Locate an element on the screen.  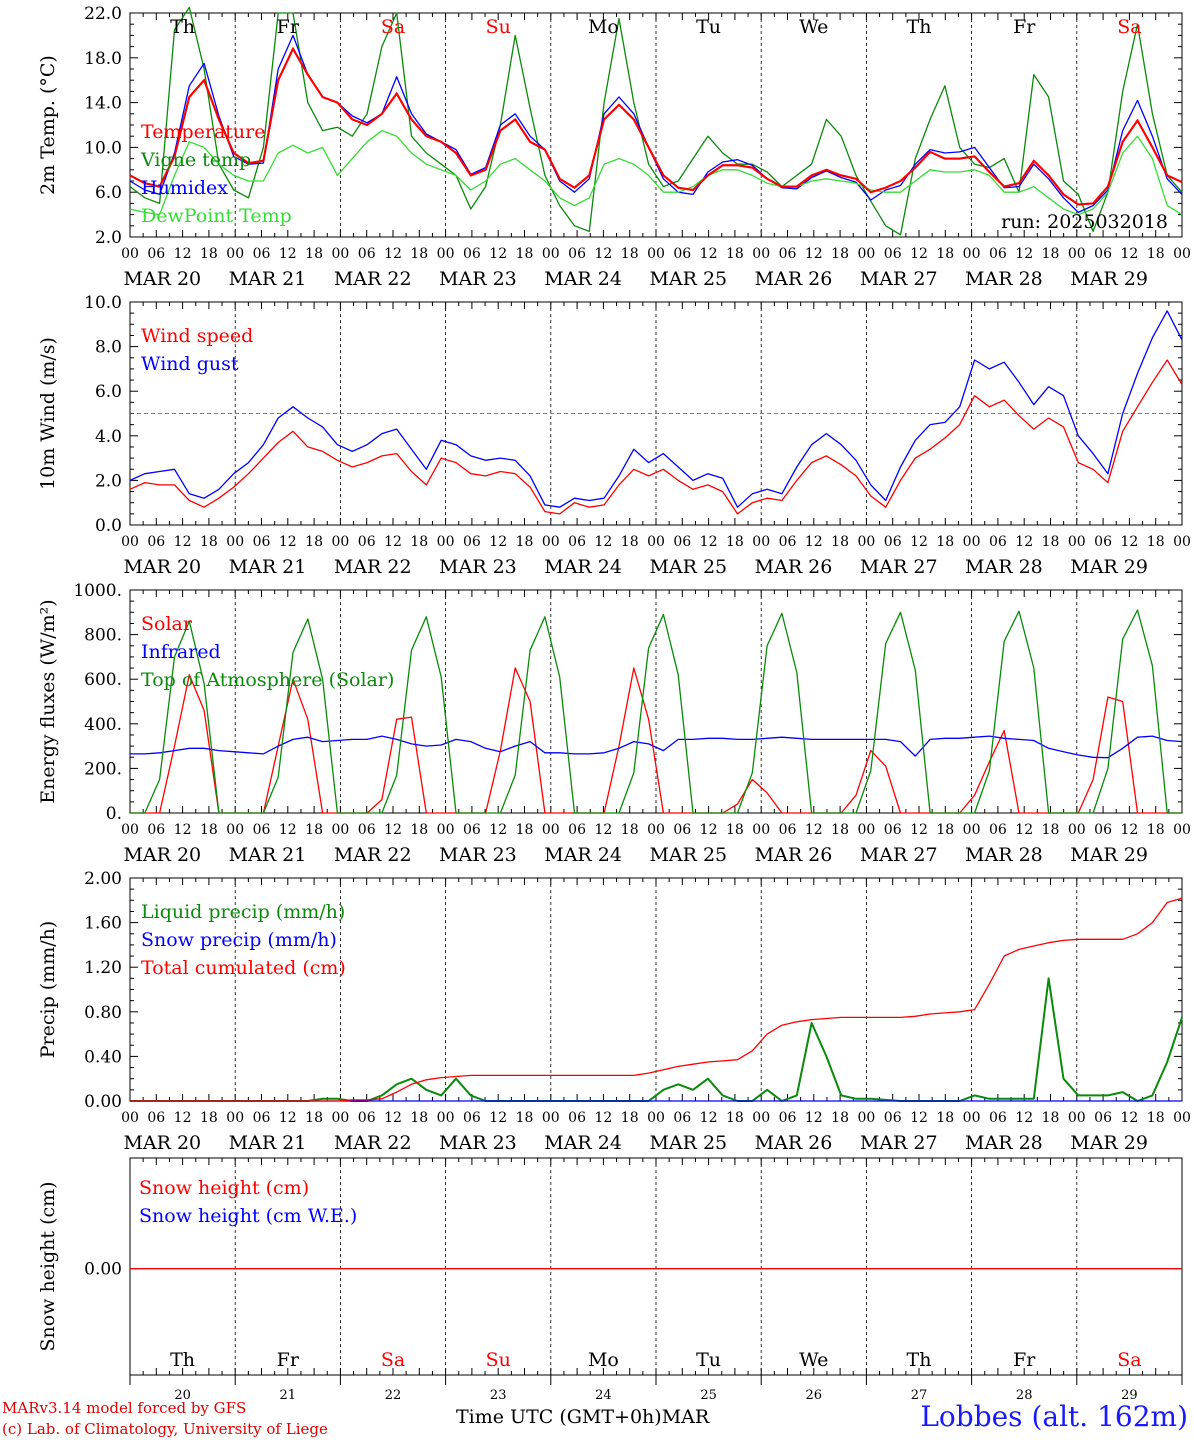
station-label: Lobbes (alt. 162m) is located at coordinates (1054, 1416).